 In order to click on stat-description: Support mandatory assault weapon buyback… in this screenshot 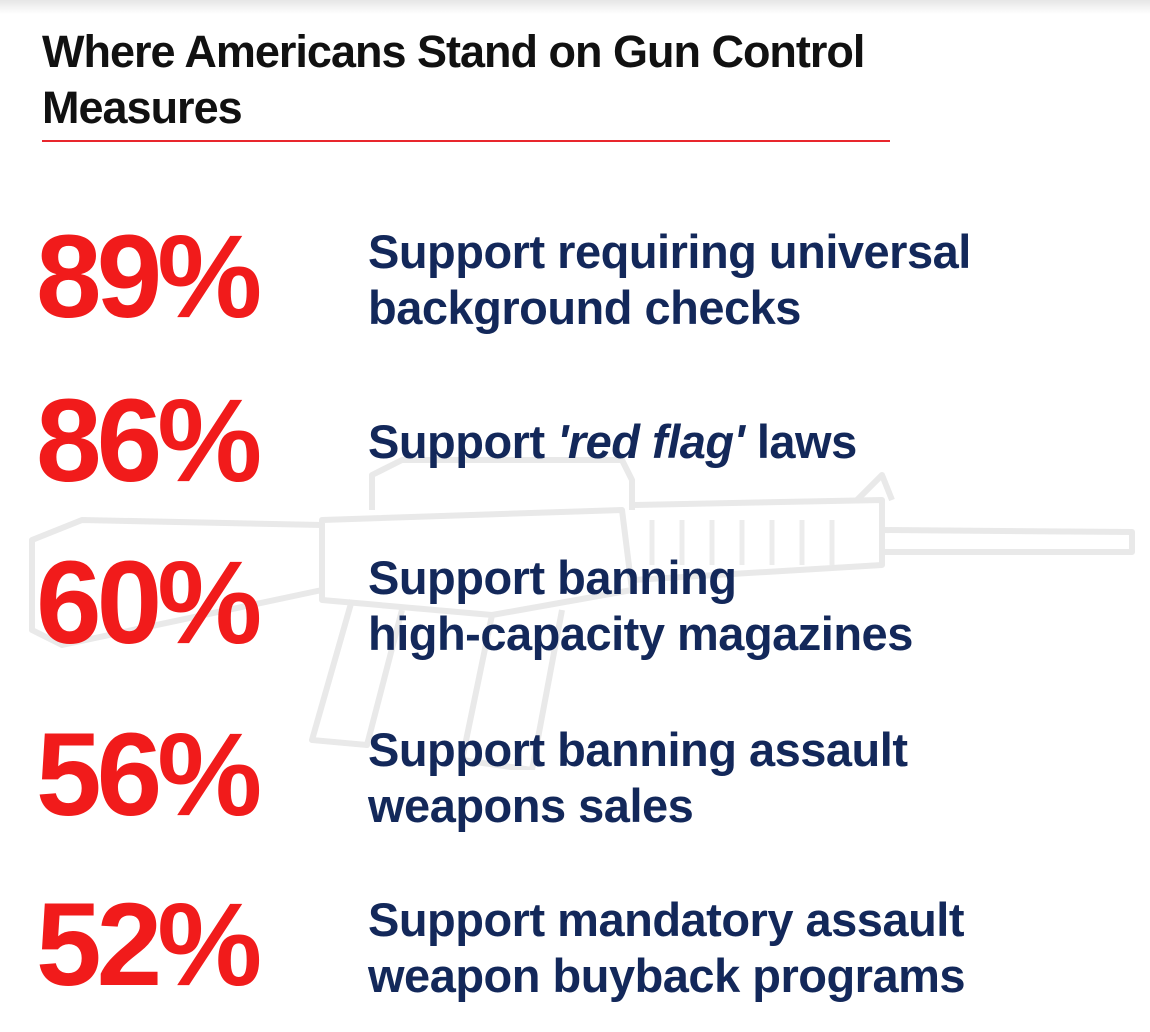, I will do `click(667, 948)`.